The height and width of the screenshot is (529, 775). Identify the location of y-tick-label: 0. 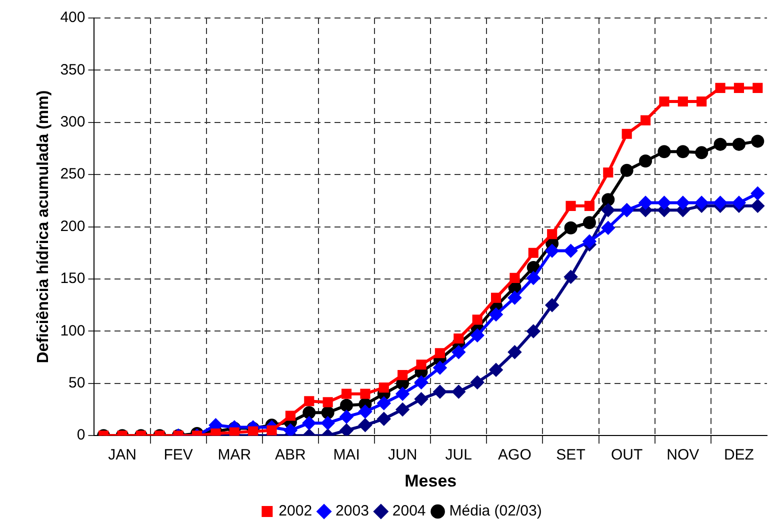
(81, 435).